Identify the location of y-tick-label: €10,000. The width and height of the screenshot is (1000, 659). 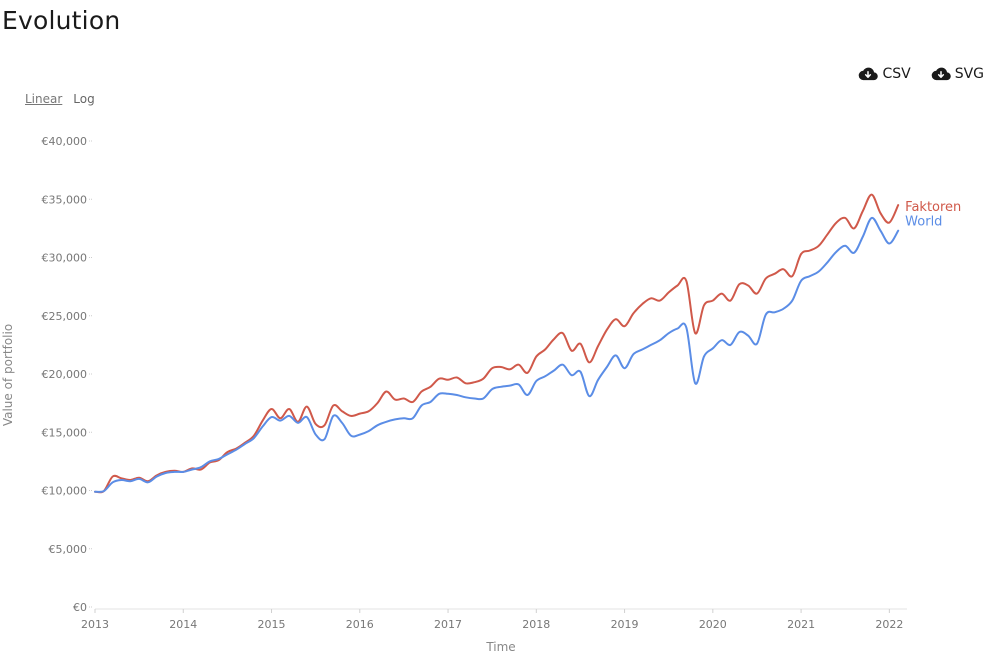
(65, 491).